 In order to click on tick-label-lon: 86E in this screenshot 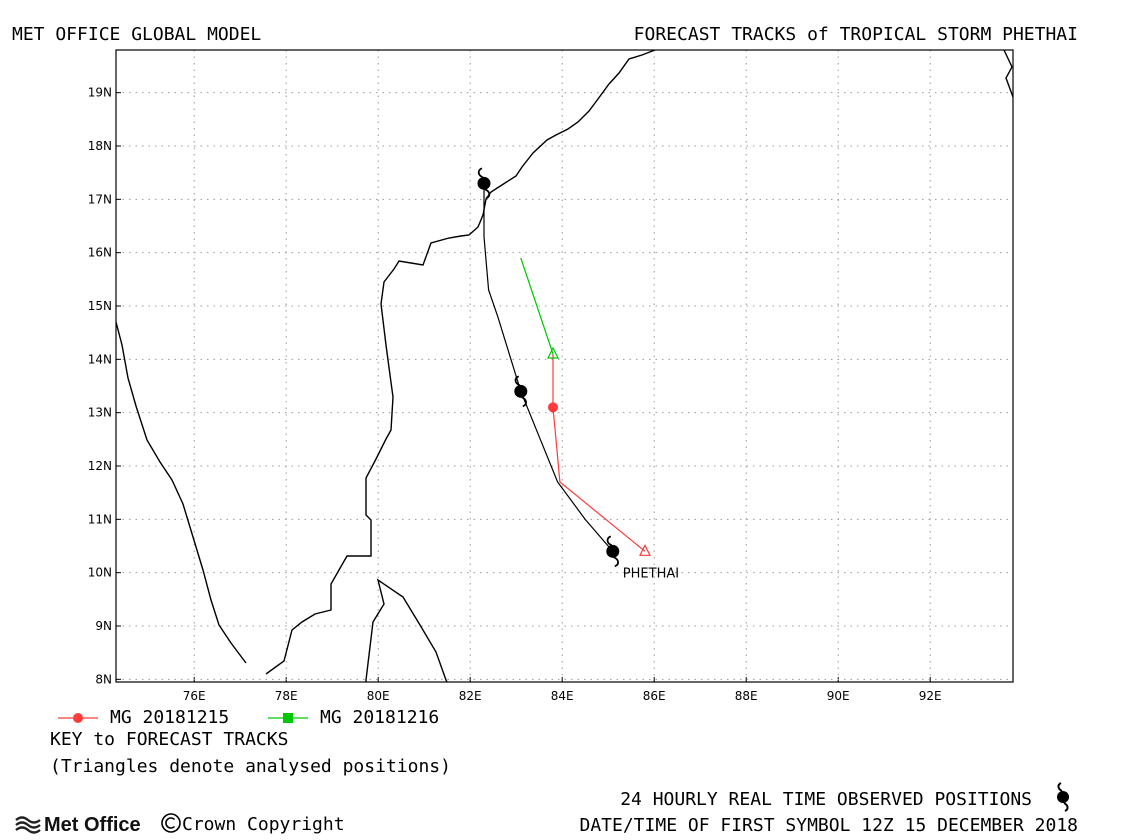, I will do `click(654, 694)`.